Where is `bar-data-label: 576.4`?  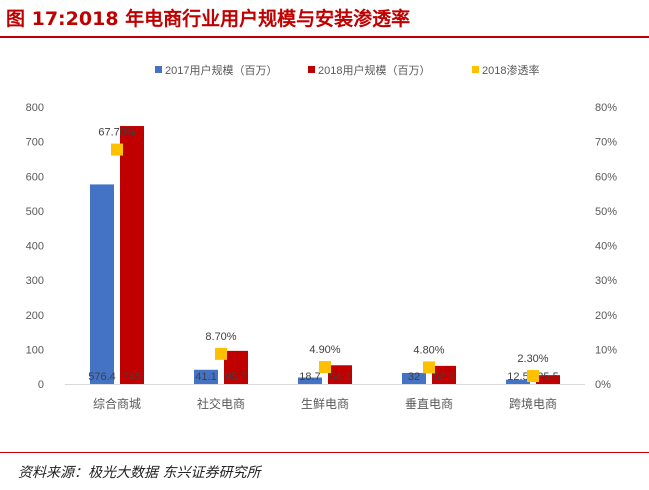 bar-data-label: 576.4 is located at coordinates (102, 377).